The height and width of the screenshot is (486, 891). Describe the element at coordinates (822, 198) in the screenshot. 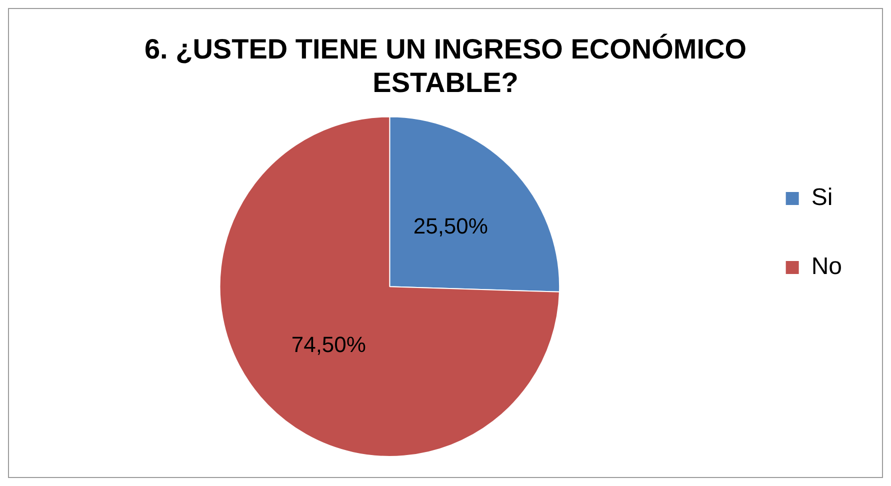

I see `legend-label: Si` at that location.